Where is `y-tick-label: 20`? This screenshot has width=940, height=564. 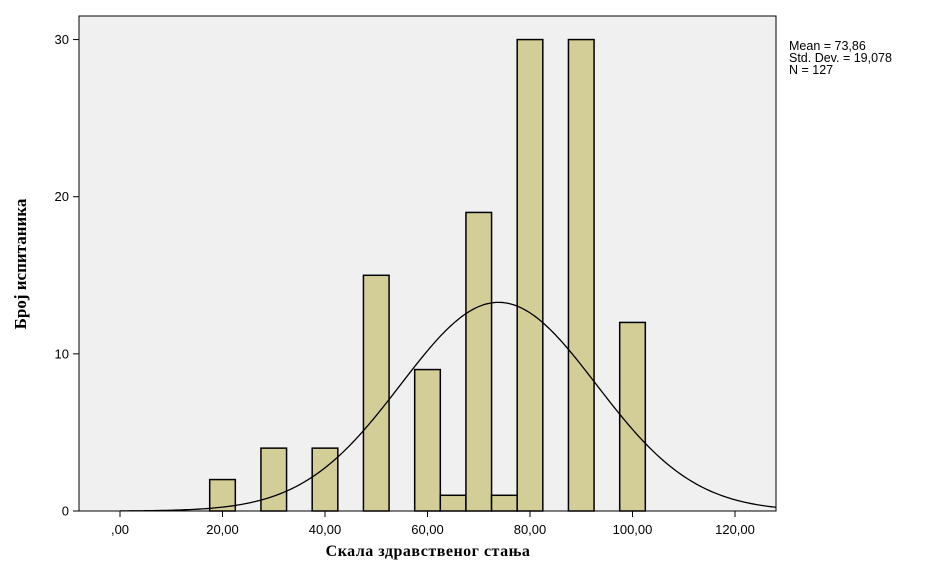 y-tick-label: 20 is located at coordinates (62, 196).